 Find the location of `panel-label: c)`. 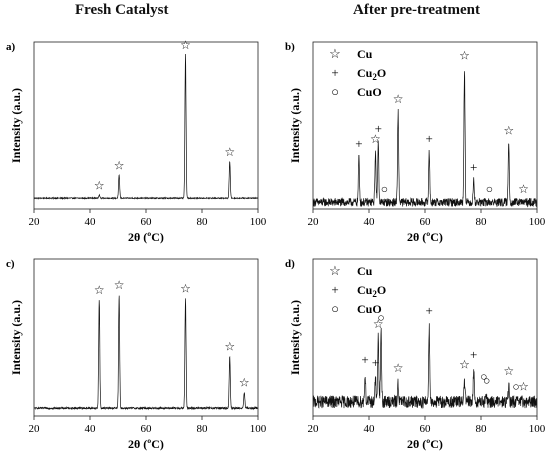

panel-label: c) is located at coordinates (10, 264).